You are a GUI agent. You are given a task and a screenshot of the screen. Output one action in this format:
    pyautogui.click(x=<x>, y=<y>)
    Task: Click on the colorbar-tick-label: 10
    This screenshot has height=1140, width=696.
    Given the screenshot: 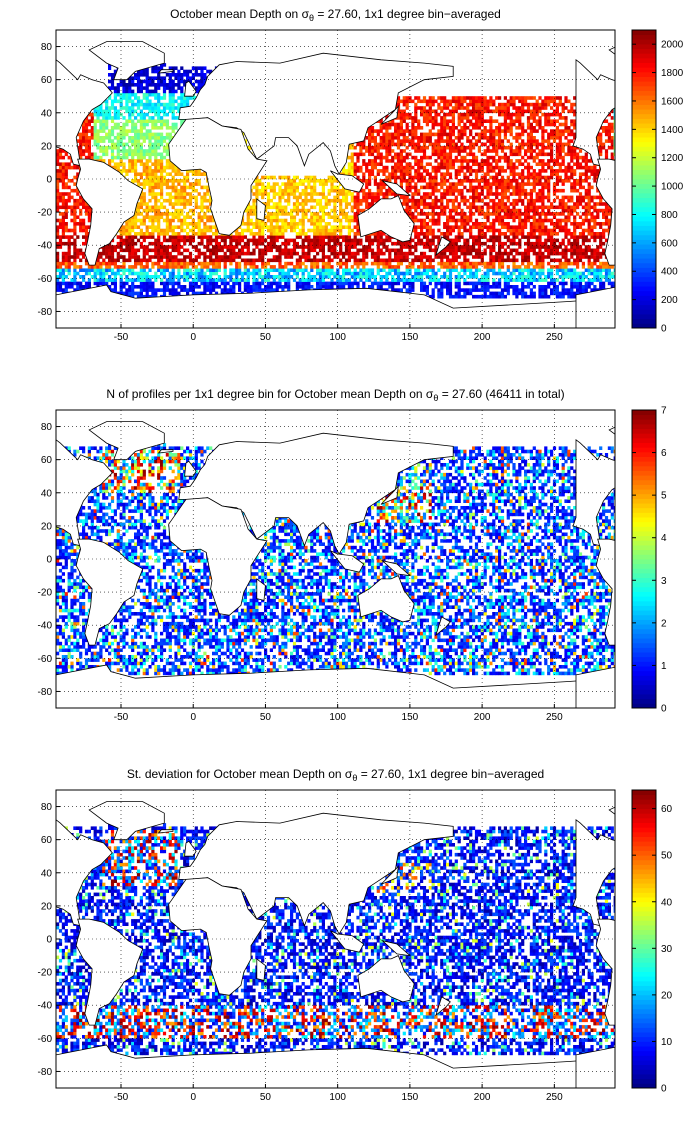 What is the action you would take?
    pyautogui.click(x=667, y=1042)
    